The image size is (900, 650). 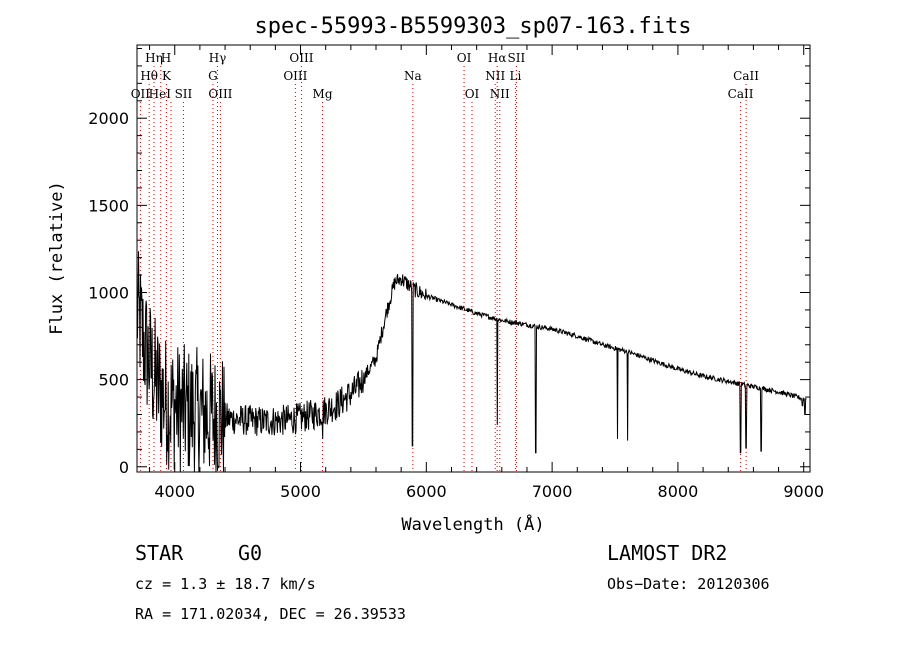 What do you see at coordinates (688, 584) in the screenshot?
I see `obs-date: Obs−Date: 20120306` at bounding box center [688, 584].